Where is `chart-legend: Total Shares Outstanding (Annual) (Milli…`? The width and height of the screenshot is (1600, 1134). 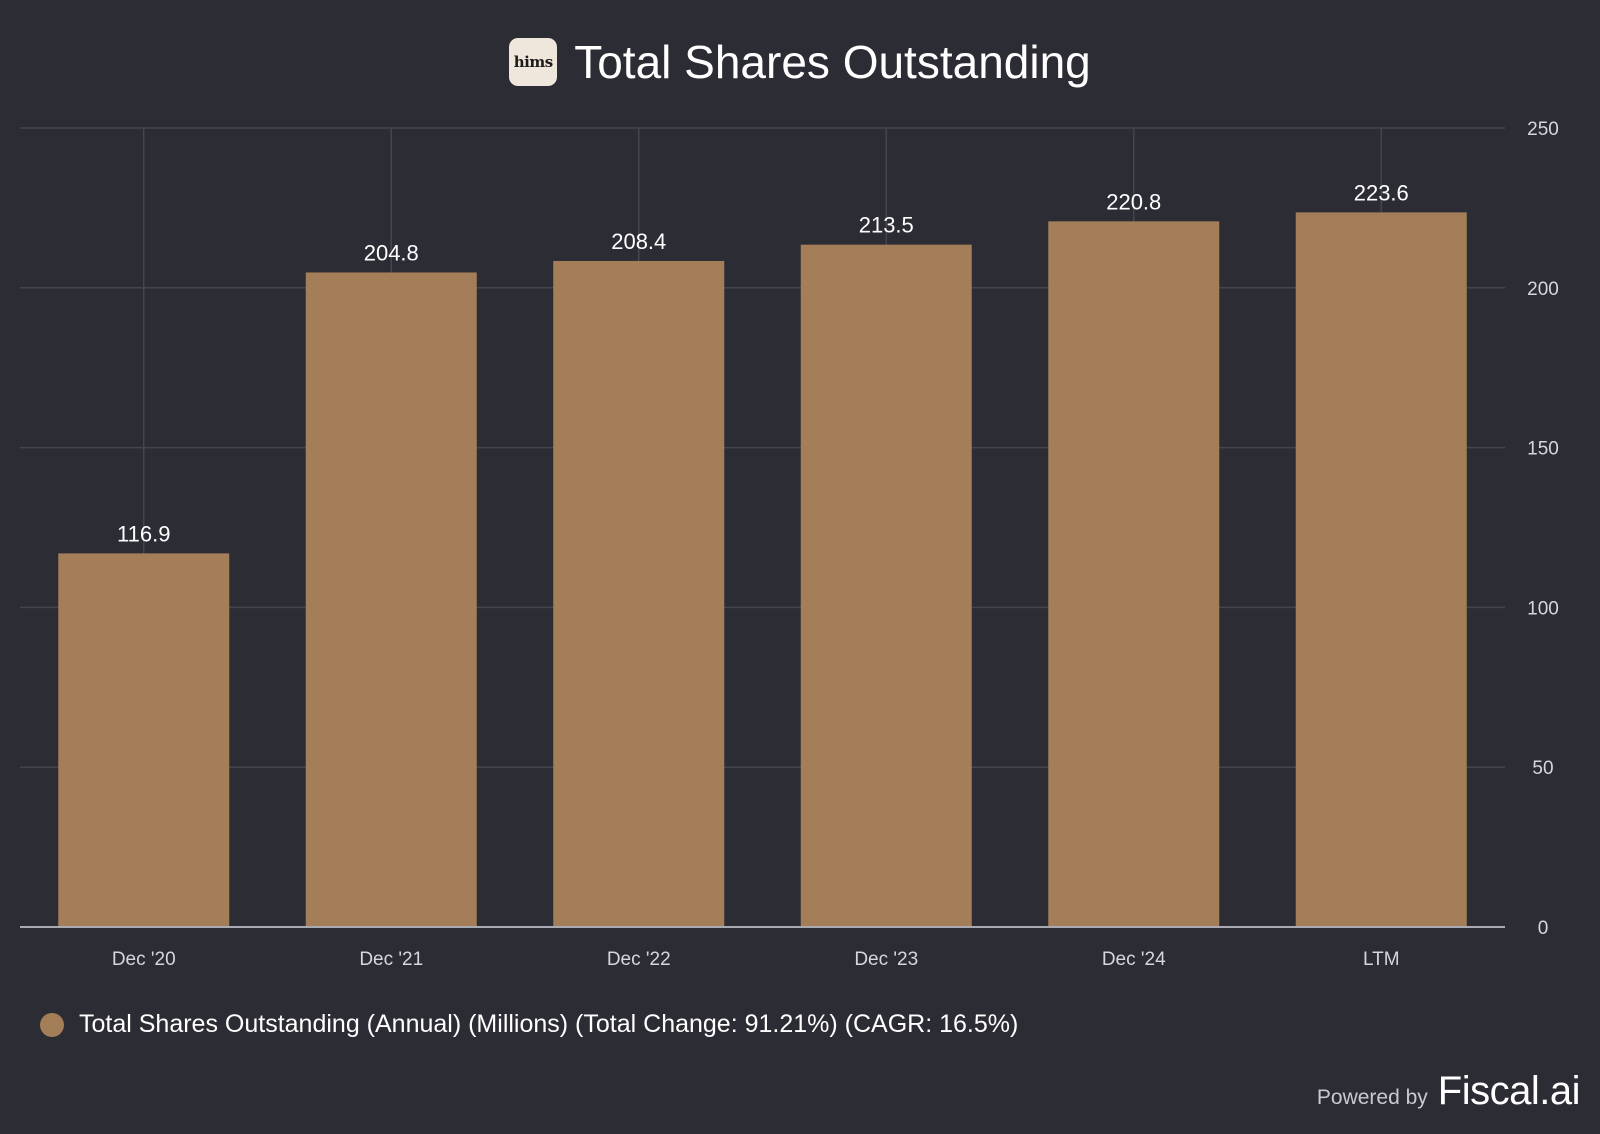
chart-legend: Total Shares Outstanding (Annual) (Milli… is located at coordinates (529, 1024).